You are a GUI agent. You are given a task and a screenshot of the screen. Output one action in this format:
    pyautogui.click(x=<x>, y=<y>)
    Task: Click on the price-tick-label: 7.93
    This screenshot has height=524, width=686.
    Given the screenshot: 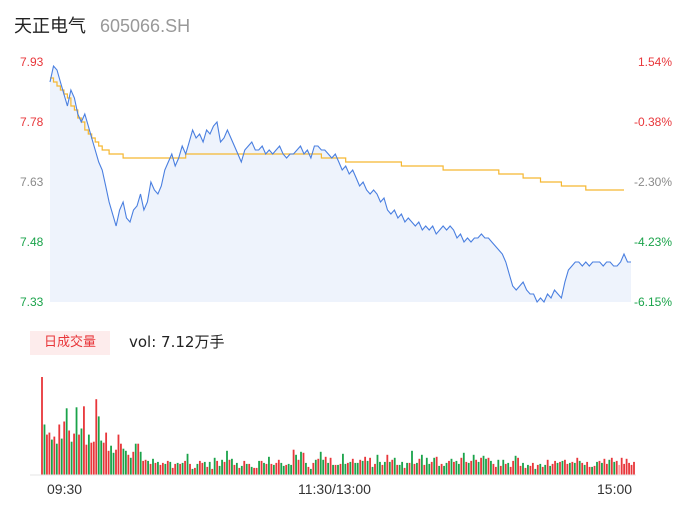 What is the action you would take?
    pyautogui.click(x=32, y=62)
    